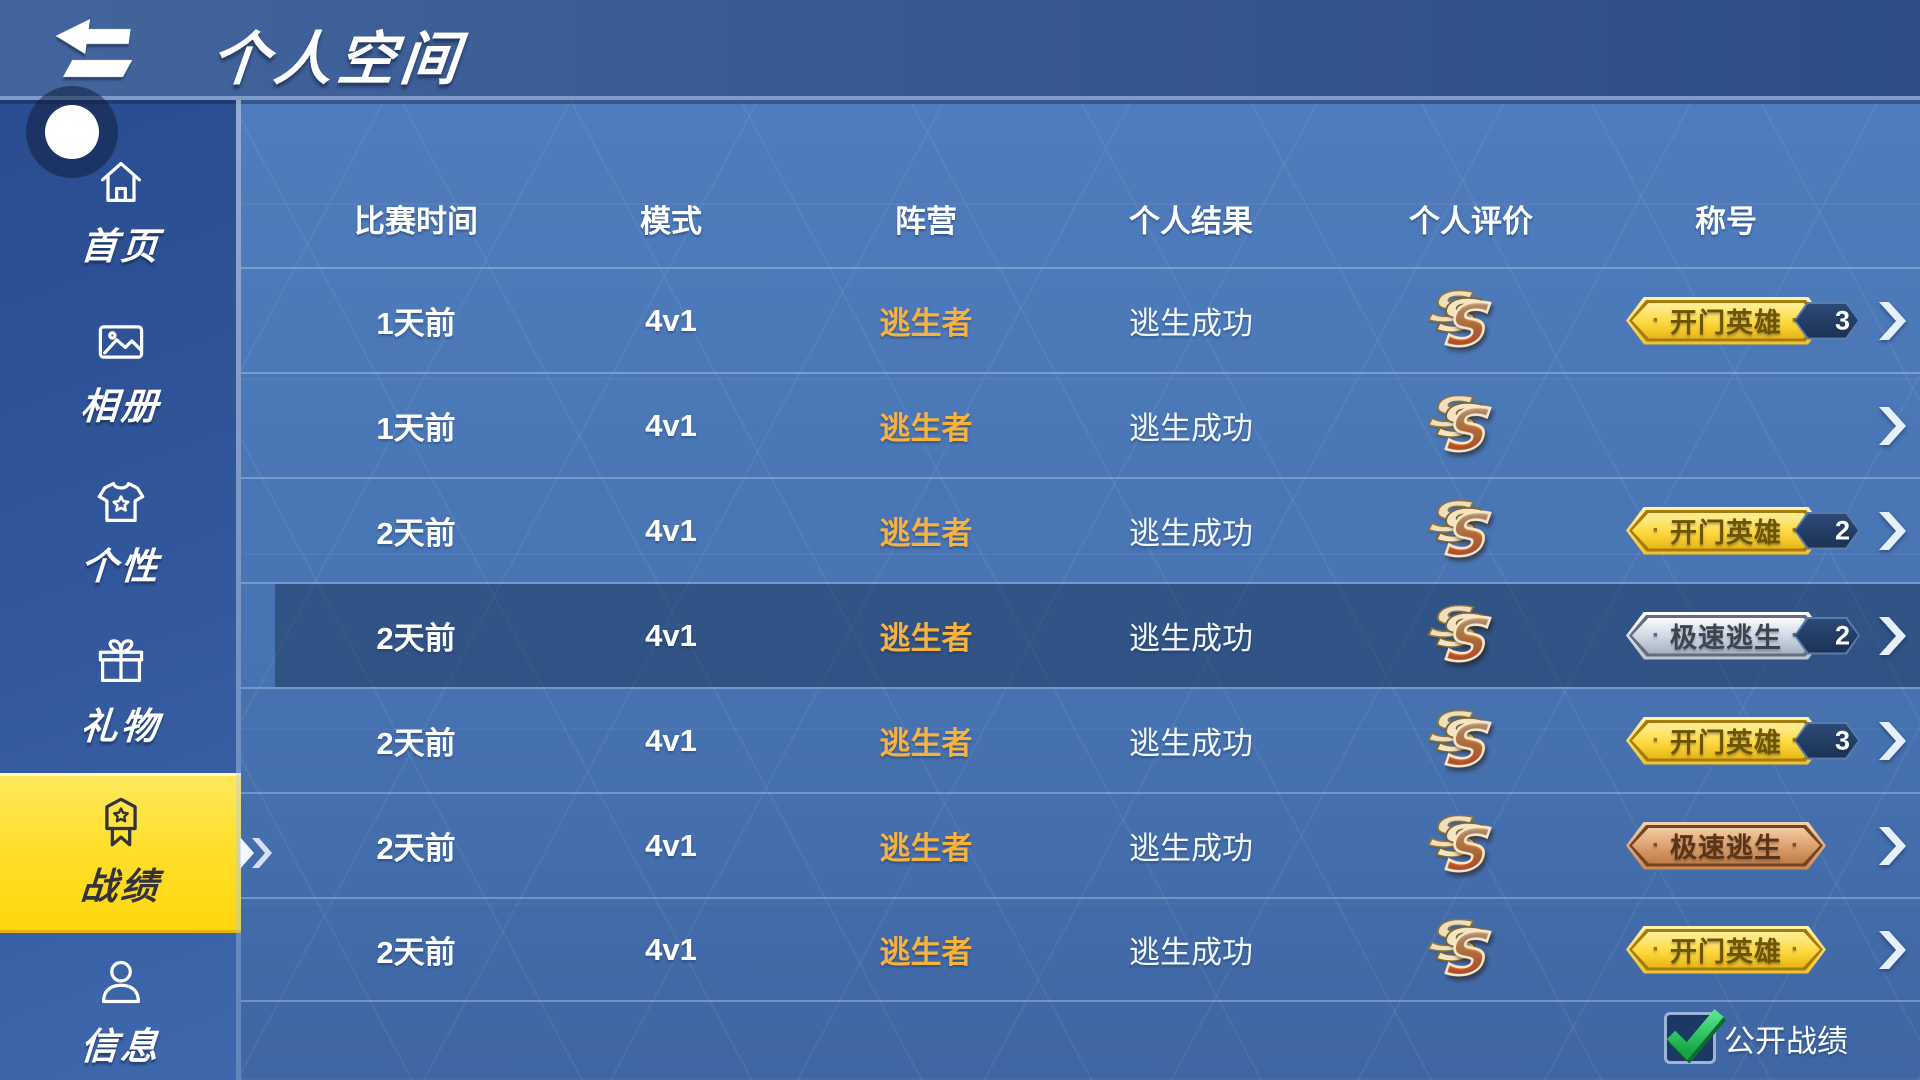 The width and height of the screenshot is (1920, 1080). I want to click on sidebar-item-label: 个性, so click(120, 566).